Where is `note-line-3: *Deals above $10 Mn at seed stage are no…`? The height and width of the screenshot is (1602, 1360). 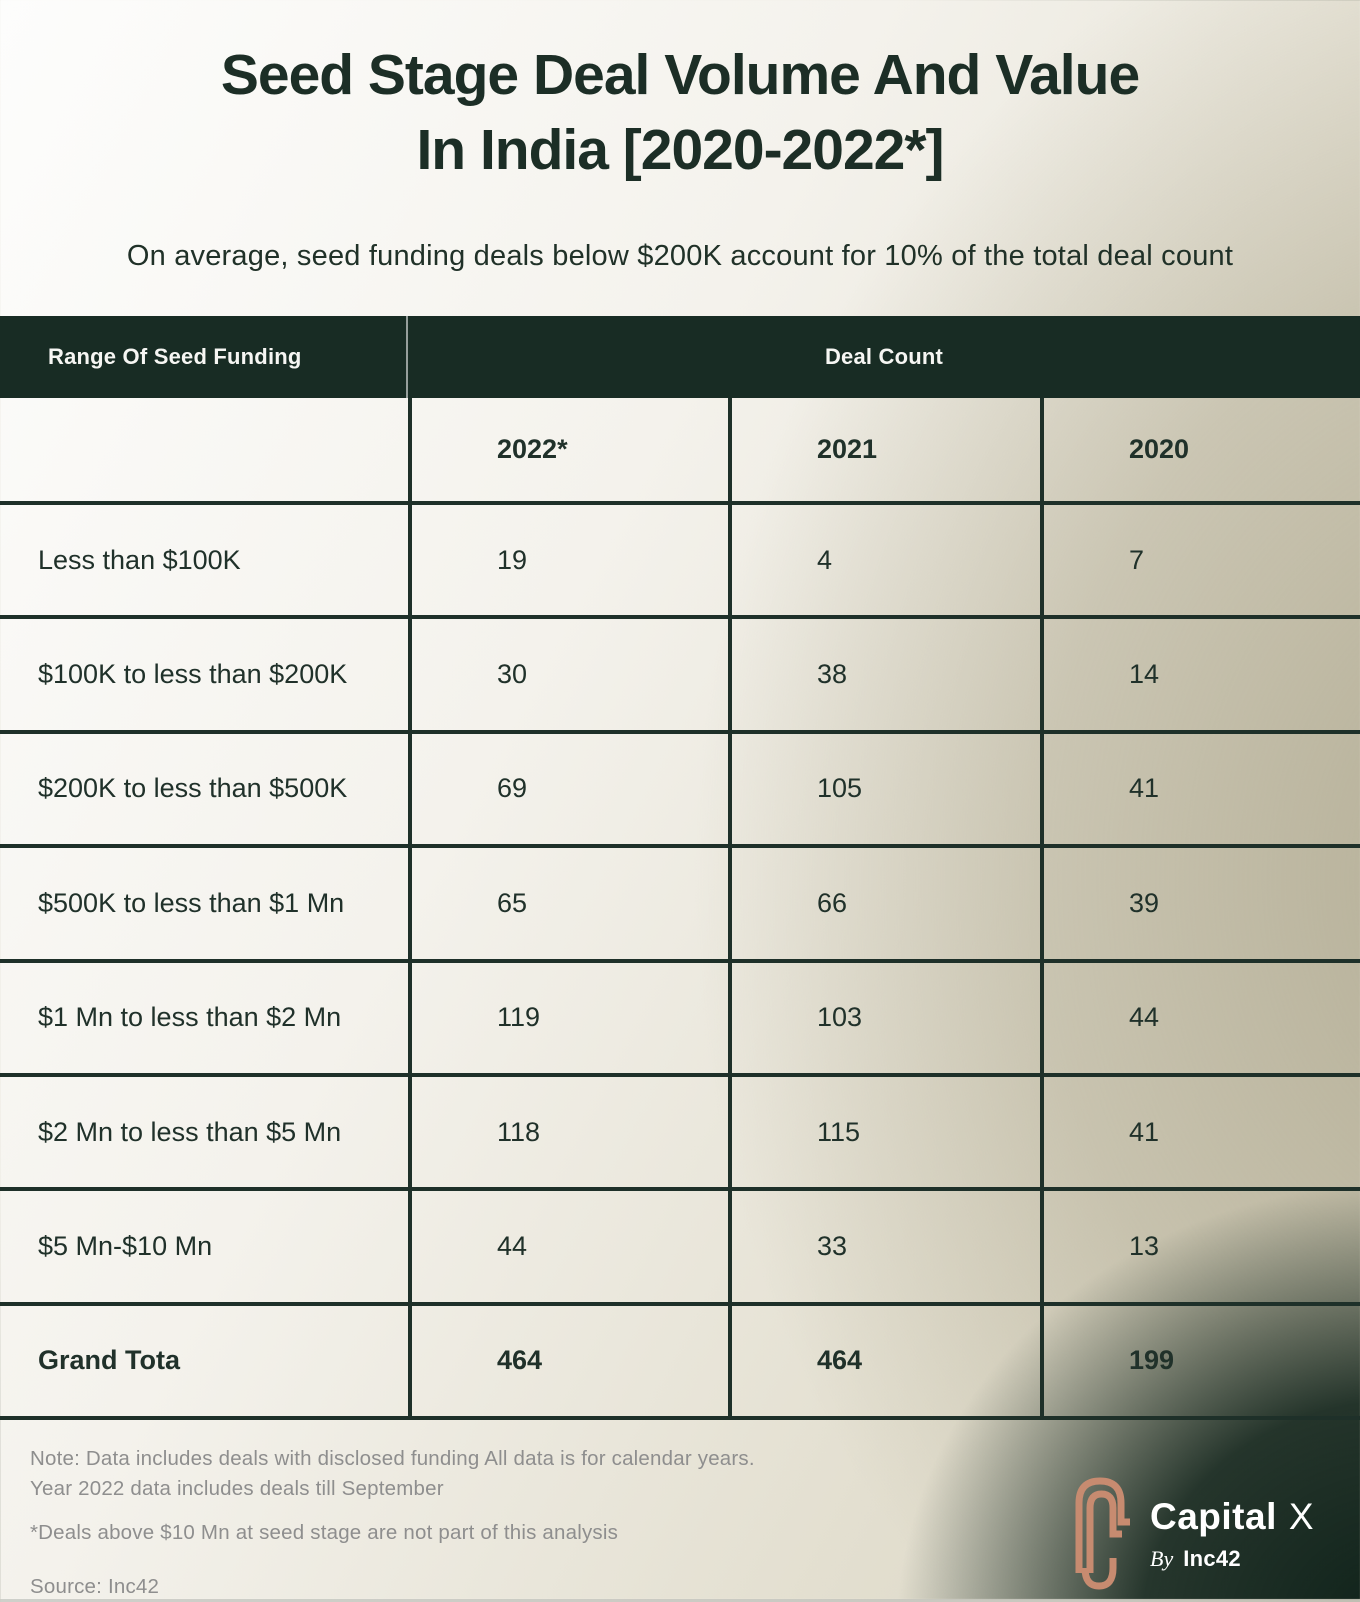
note-line-3: *Deals above $10 Mn at seed stage are no… is located at coordinates (324, 1532).